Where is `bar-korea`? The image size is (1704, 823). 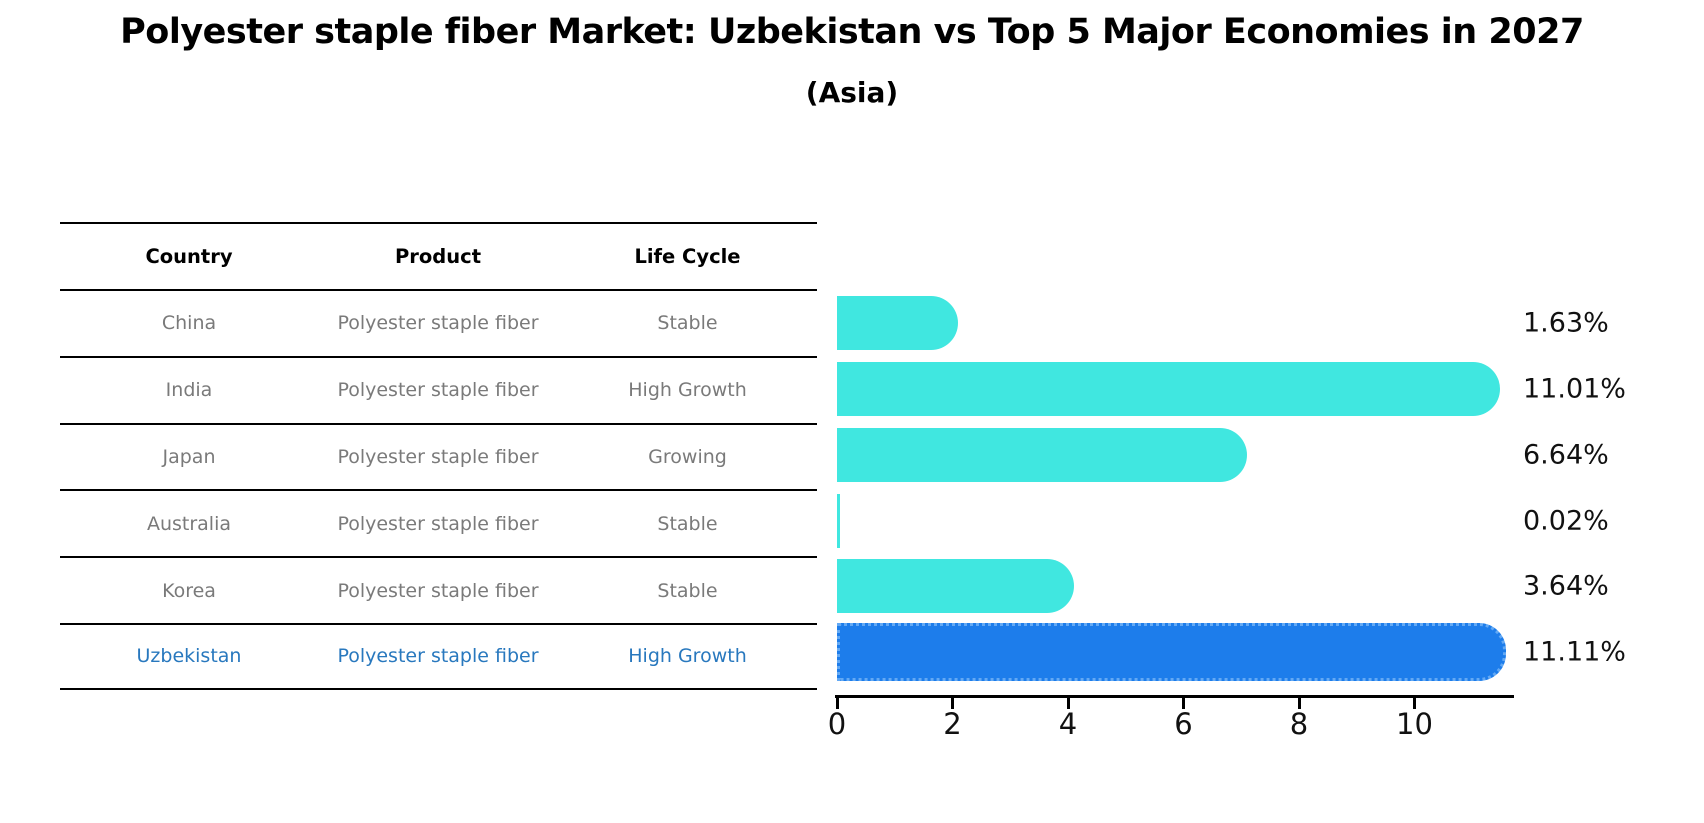
bar-korea is located at coordinates (956, 586).